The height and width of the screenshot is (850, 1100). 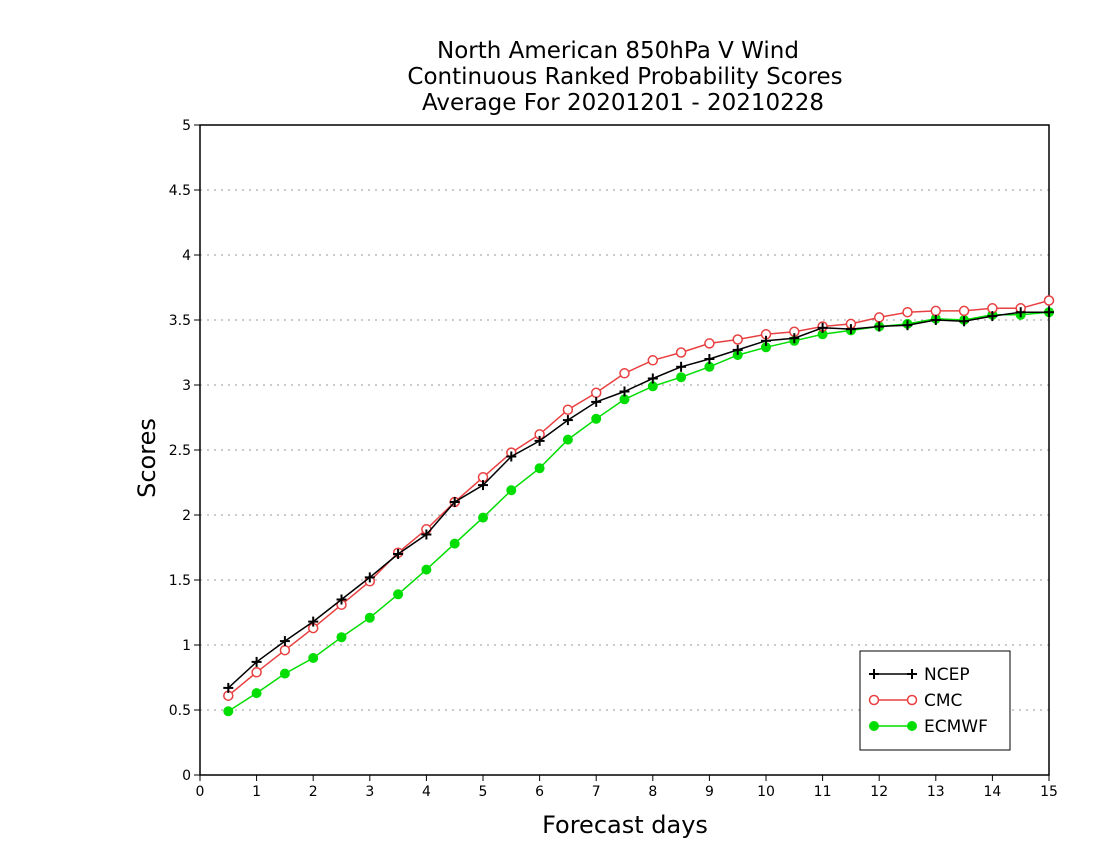 I want to click on legend: NCEP CMC ECMWF, so click(x=935, y=700).